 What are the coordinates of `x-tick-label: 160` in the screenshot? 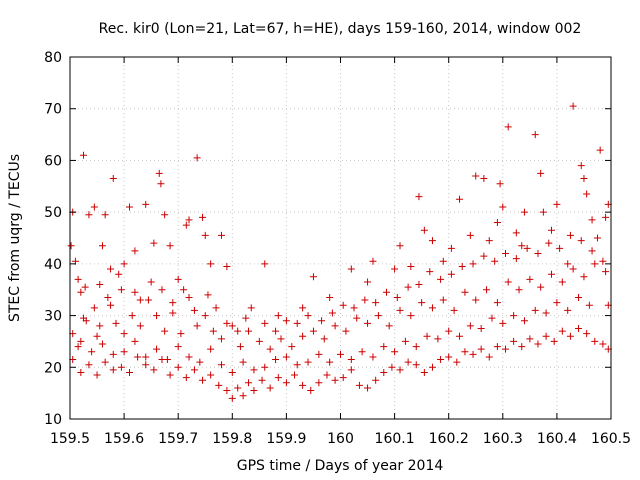 It's located at (340, 439).